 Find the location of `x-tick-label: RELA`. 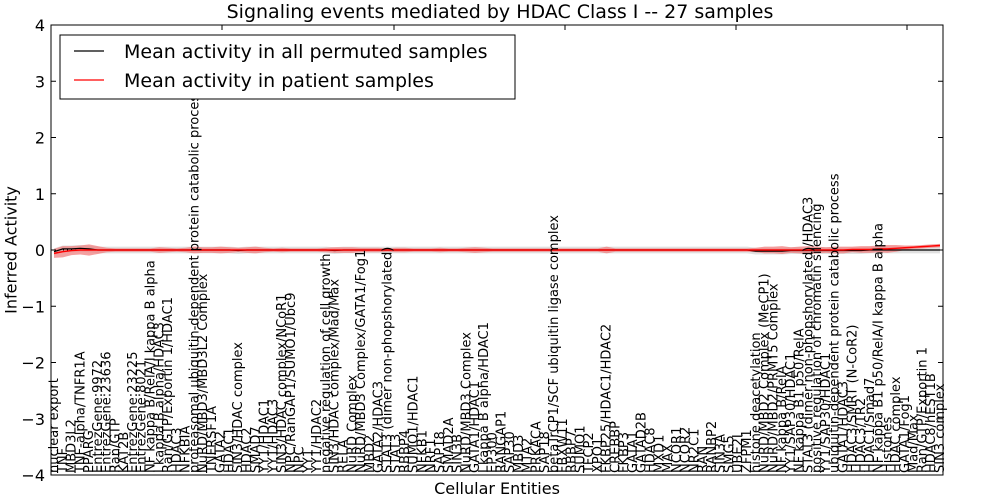

x-tick-label: RELA is located at coordinates (343, 456).